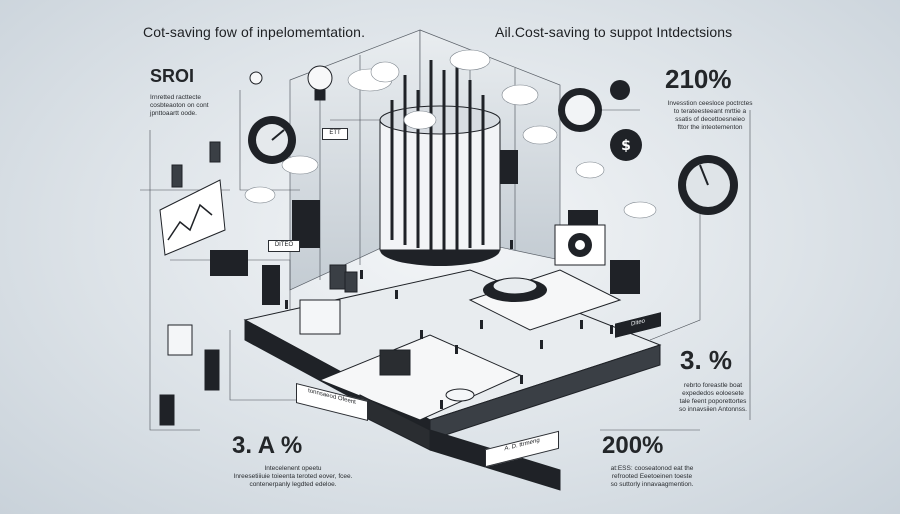 Image resolution: width=900 pixels, height=514 pixels. Describe the element at coordinates (440, 162) in the screenshot. I see `pillar-cylinder` at that location.